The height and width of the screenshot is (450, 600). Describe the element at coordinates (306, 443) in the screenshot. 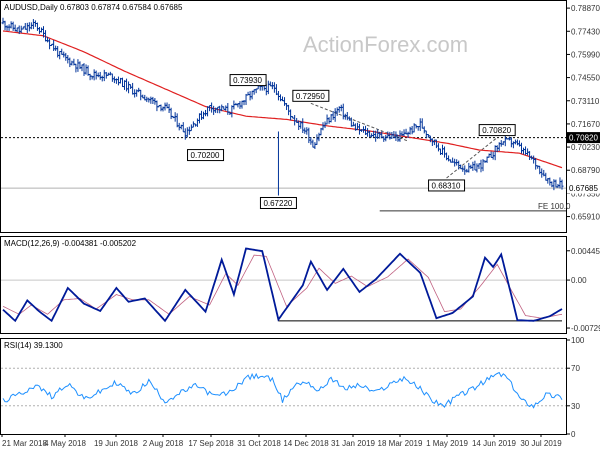

I see `x-tick-label: 14 Dec 2018` at that location.